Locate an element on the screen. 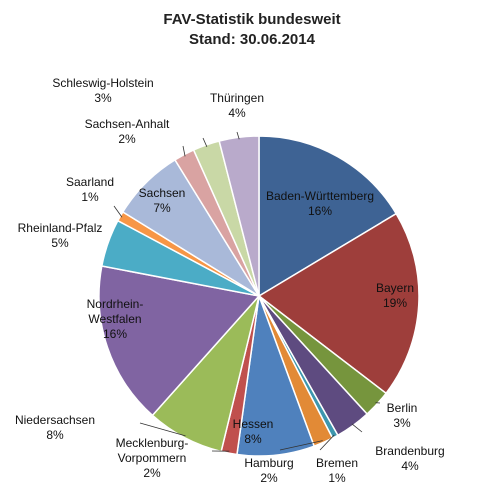 The height and width of the screenshot is (489, 504). slice-label-niedersachsen: Niedersachsen 8% is located at coordinates (55, 427).